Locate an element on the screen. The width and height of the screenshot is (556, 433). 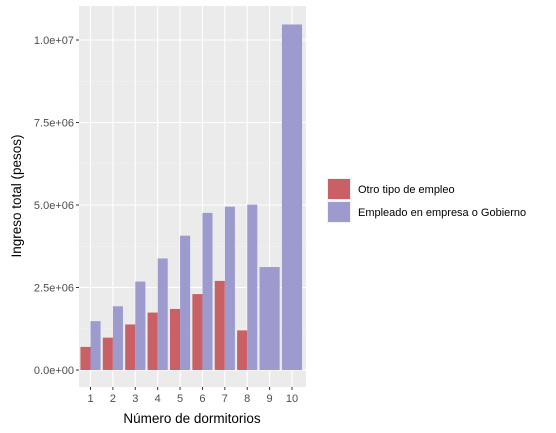
x-tick-label: 5 is located at coordinates (180, 399).